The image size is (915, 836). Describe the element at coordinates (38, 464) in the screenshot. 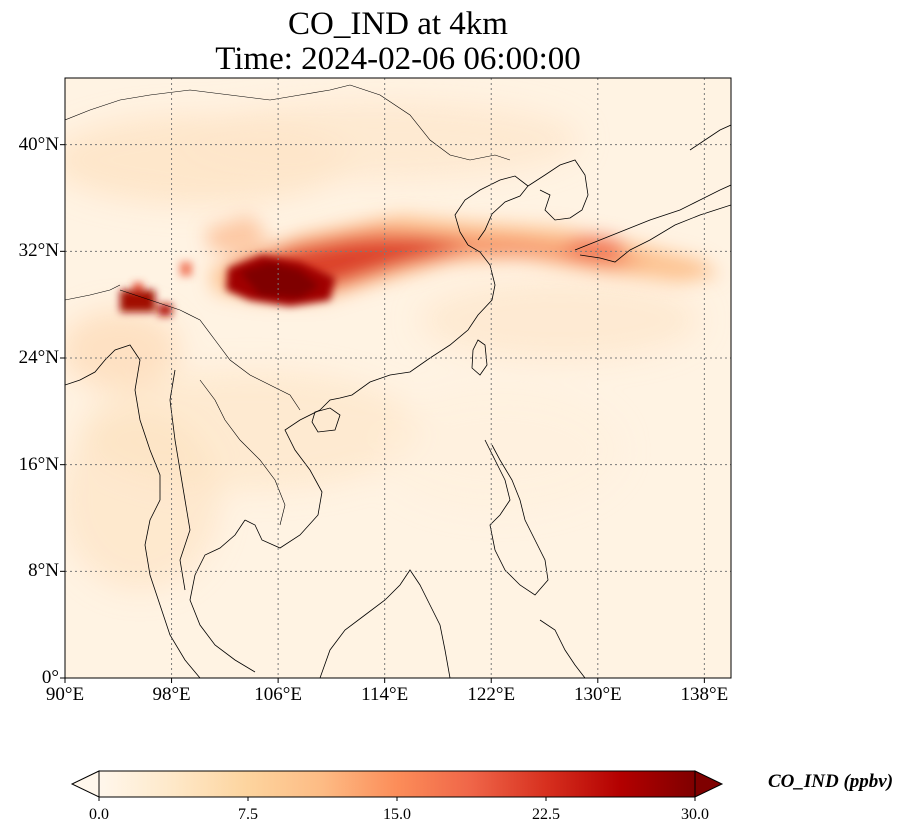

I see `lat-tick-label: 16°N` at that location.